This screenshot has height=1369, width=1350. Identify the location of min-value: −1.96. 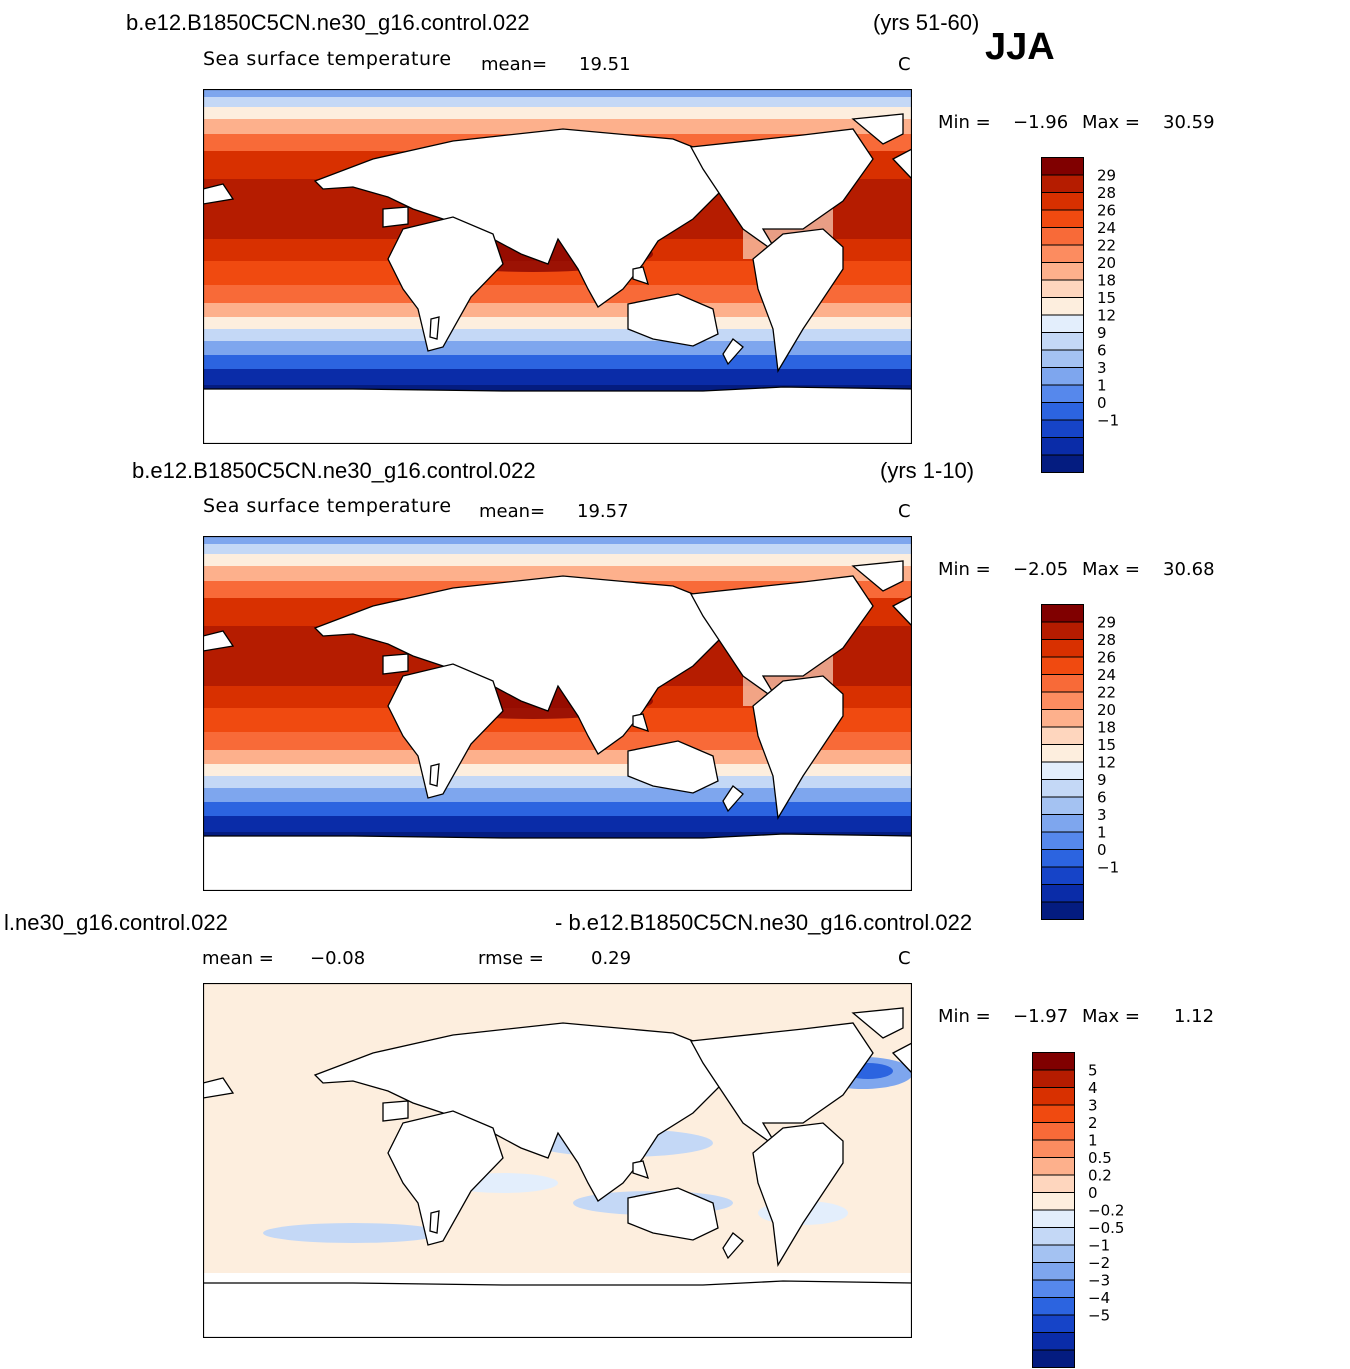
(1041, 122).